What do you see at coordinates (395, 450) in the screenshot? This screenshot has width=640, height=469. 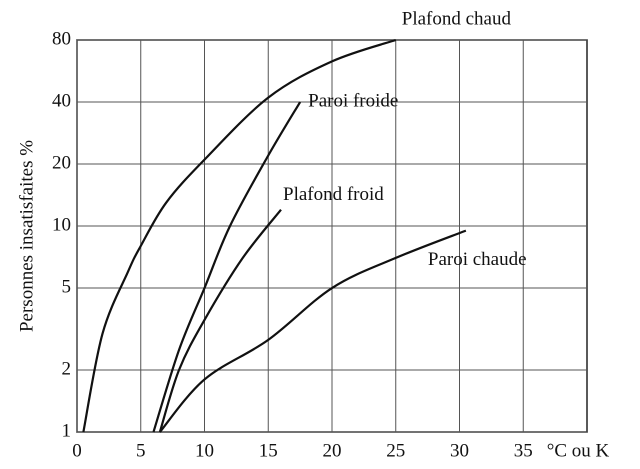 I see `x-tick-label: 25` at bounding box center [395, 450].